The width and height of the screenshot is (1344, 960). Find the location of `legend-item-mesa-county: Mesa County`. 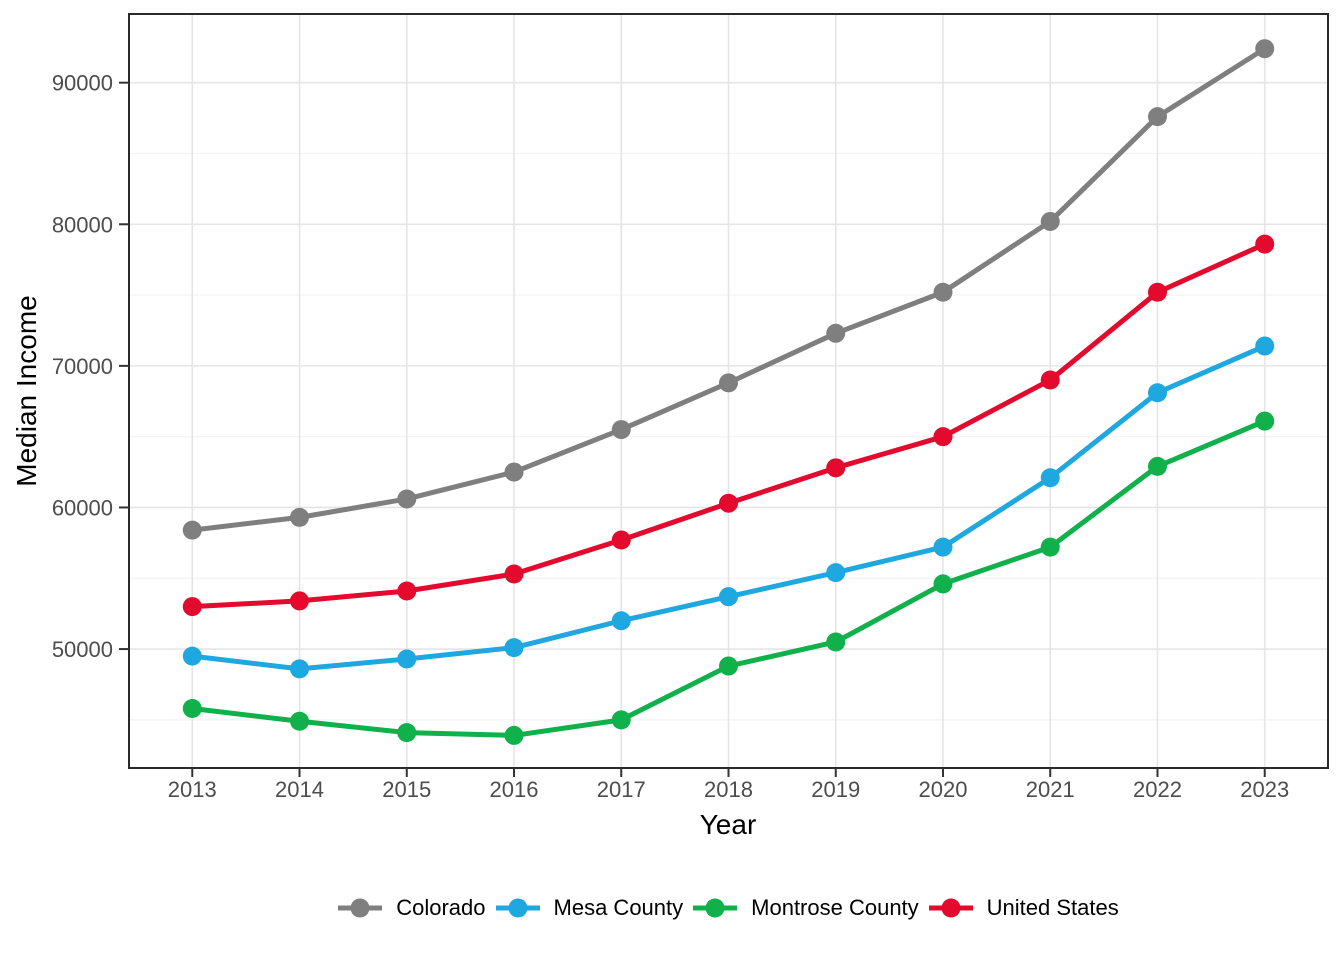

legend-item-mesa-county: Mesa County is located at coordinates (589, 908).